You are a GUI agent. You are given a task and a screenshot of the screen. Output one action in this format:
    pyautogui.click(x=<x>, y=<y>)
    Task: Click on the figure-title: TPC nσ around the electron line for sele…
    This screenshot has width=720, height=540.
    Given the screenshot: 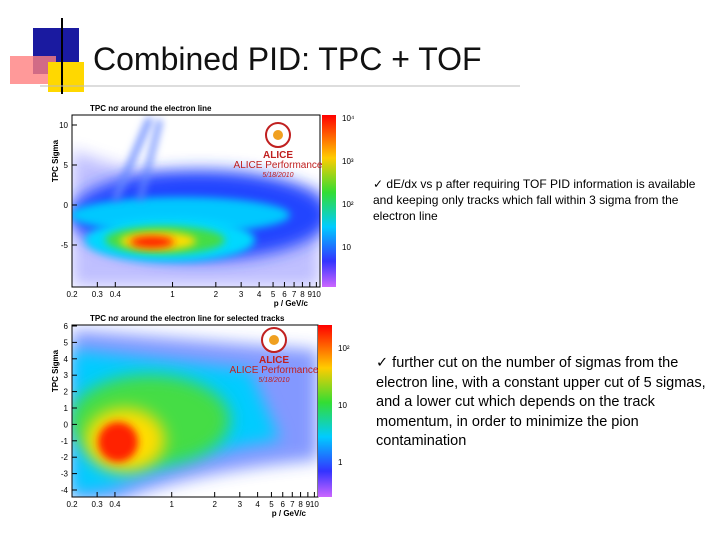 What is the action you would take?
    pyautogui.click(x=187, y=318)
    